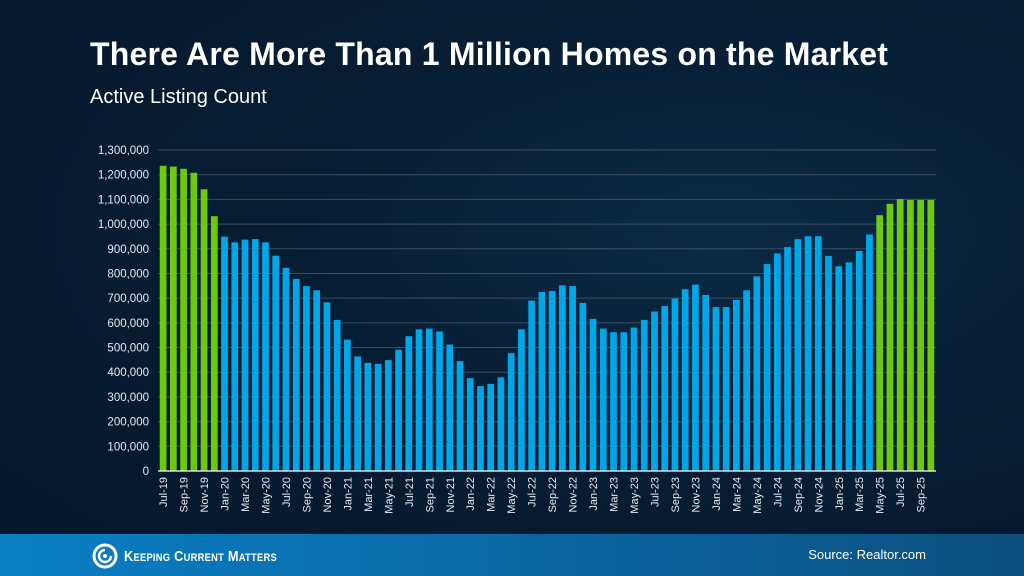  Describe the element at coordinates (128, 373) in the screenshot. I see `y-tick-label: 400,000` at that location.